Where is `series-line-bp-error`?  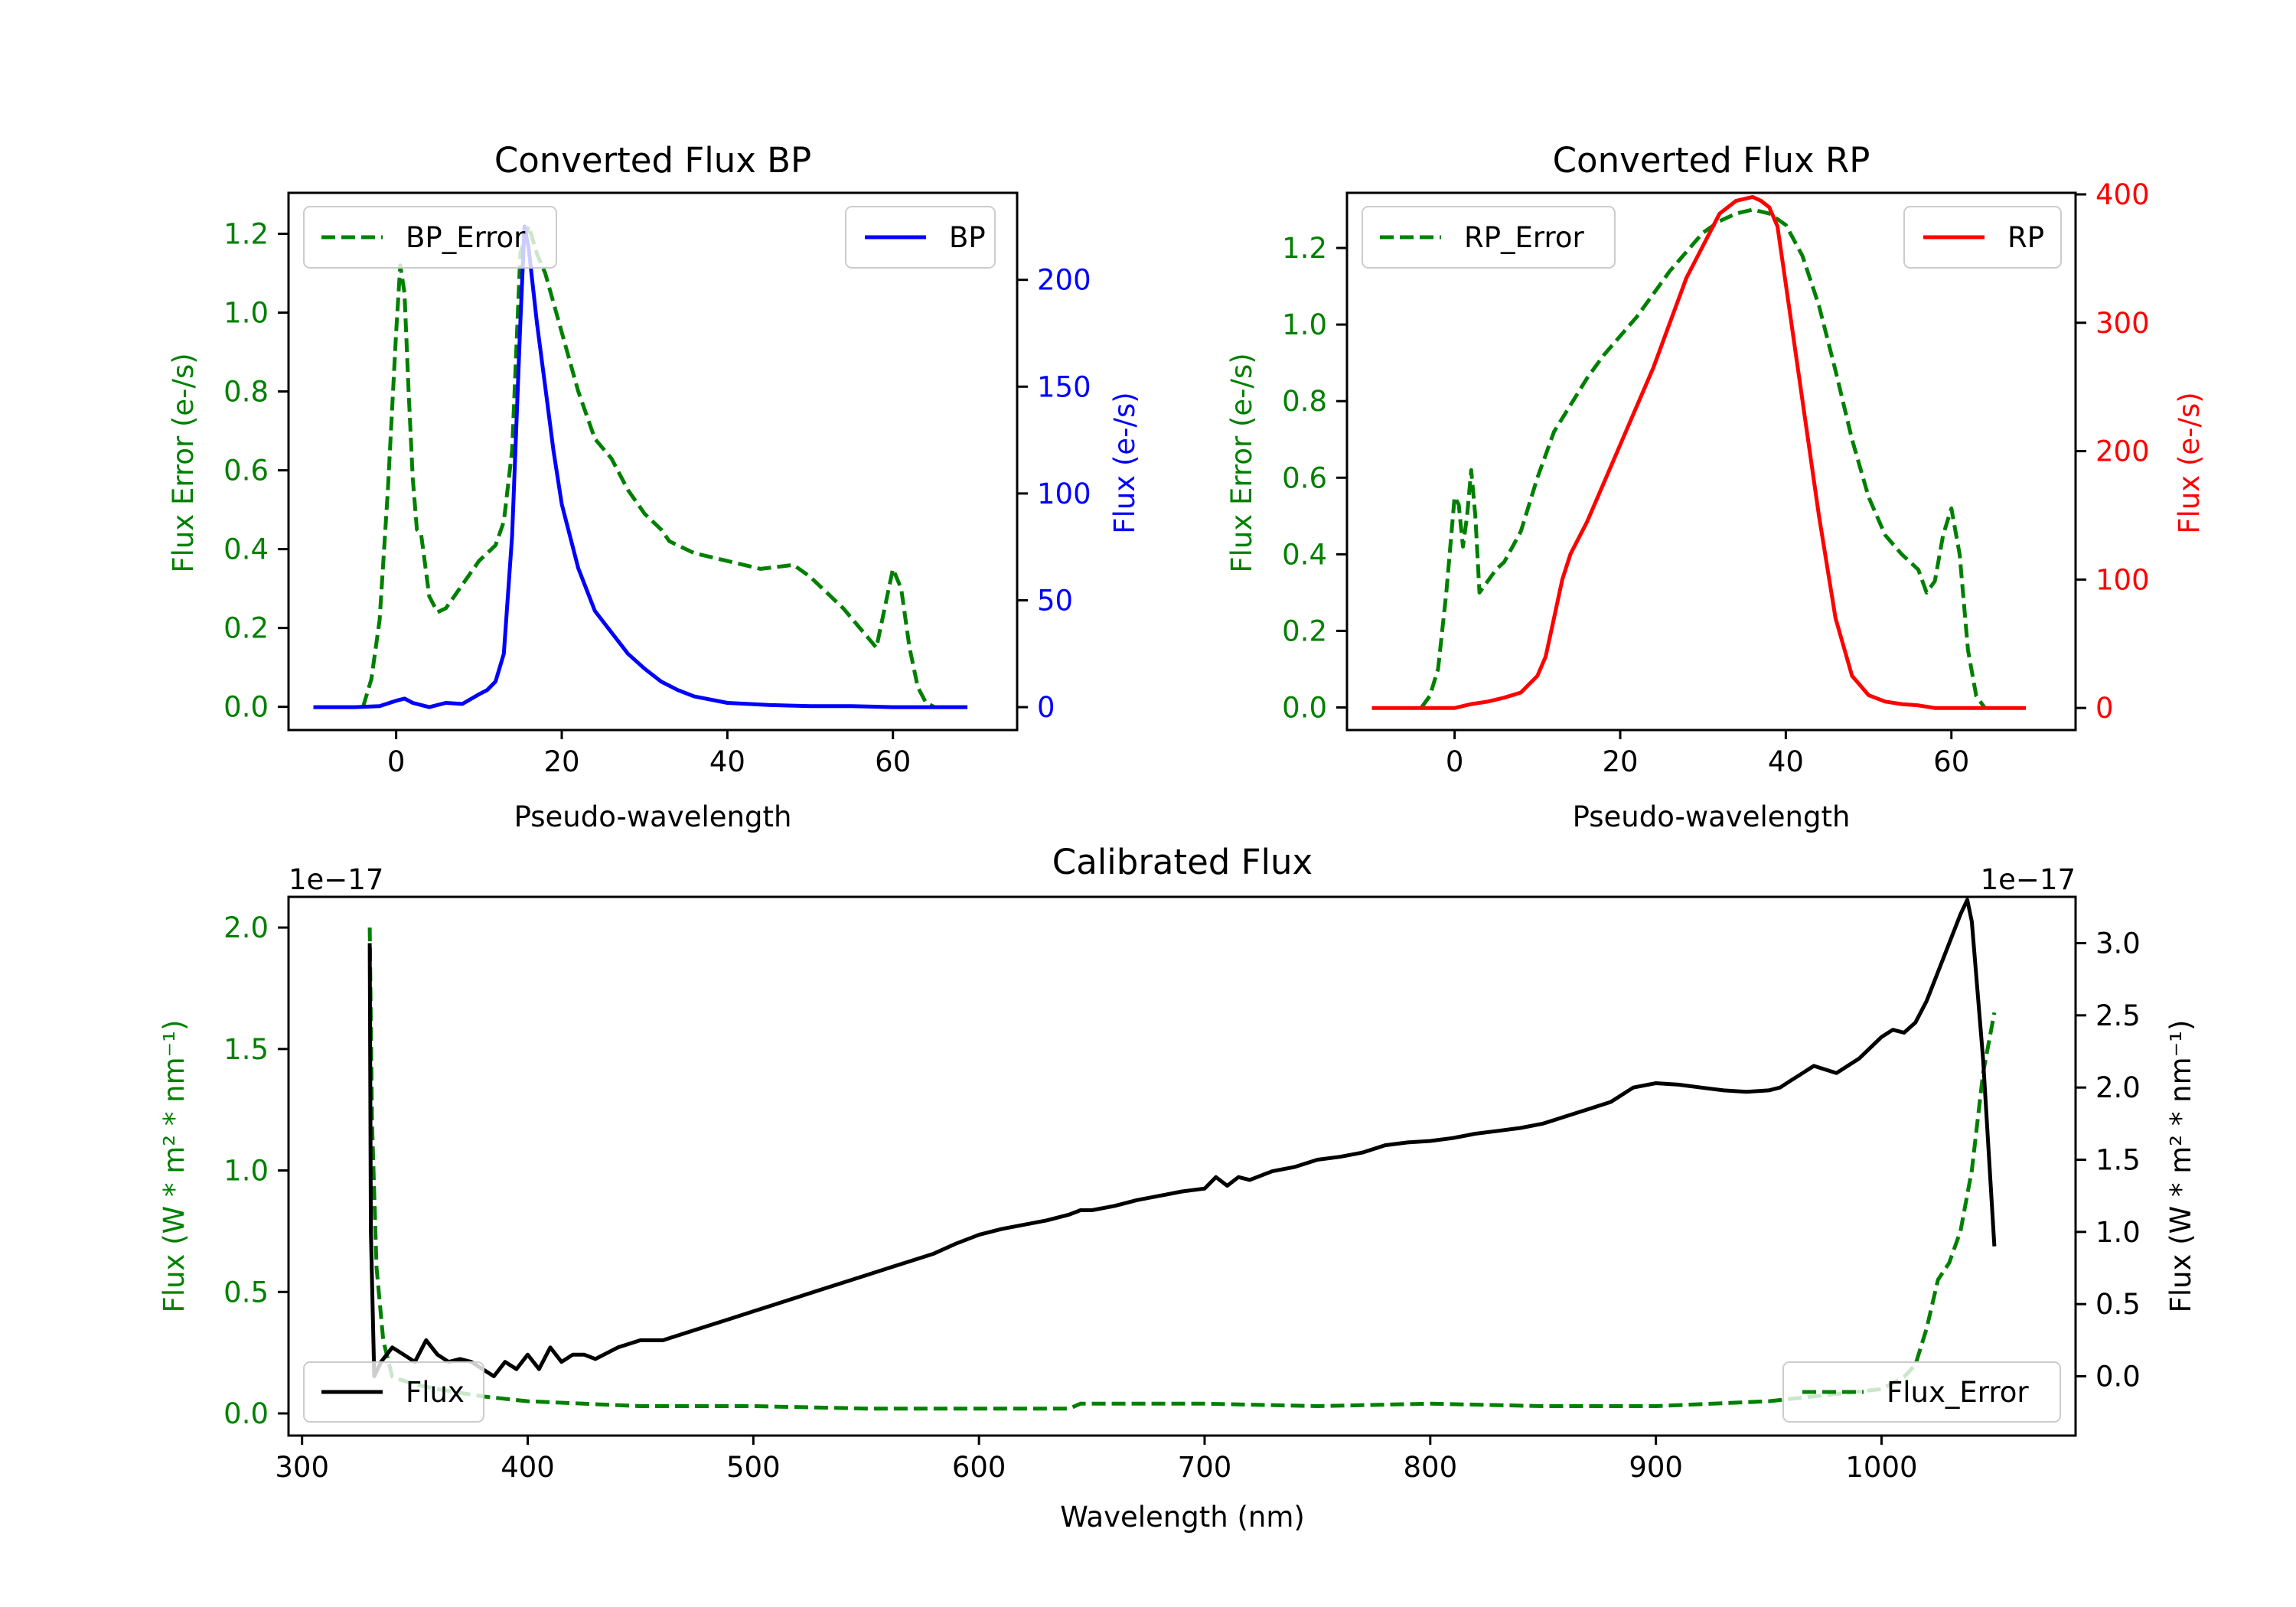
series-line-bp-error is located at coordinates (648, 466).